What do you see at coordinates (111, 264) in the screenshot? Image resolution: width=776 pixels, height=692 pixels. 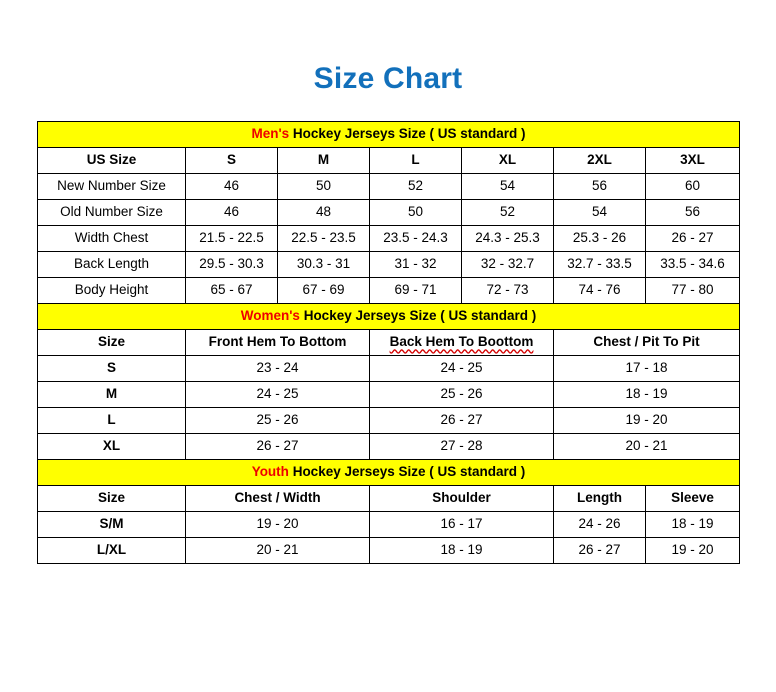 I see `mens-row-label-3: Back Length` at bounding box center [111, 264].